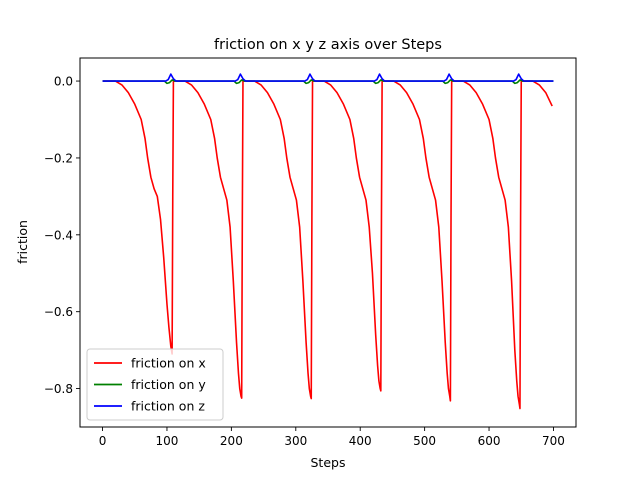 The height and width of the screenshot is (479, 640). Describe the element at coordinates (360, 441) in the screenshot. I see `x-tick-label: 400` at that location.